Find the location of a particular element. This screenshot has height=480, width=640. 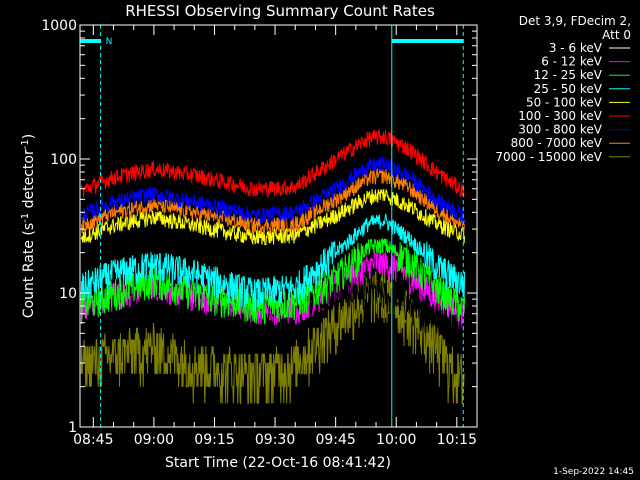

legend-label: 3 - 6 keV is located at coordinates (576, 48).